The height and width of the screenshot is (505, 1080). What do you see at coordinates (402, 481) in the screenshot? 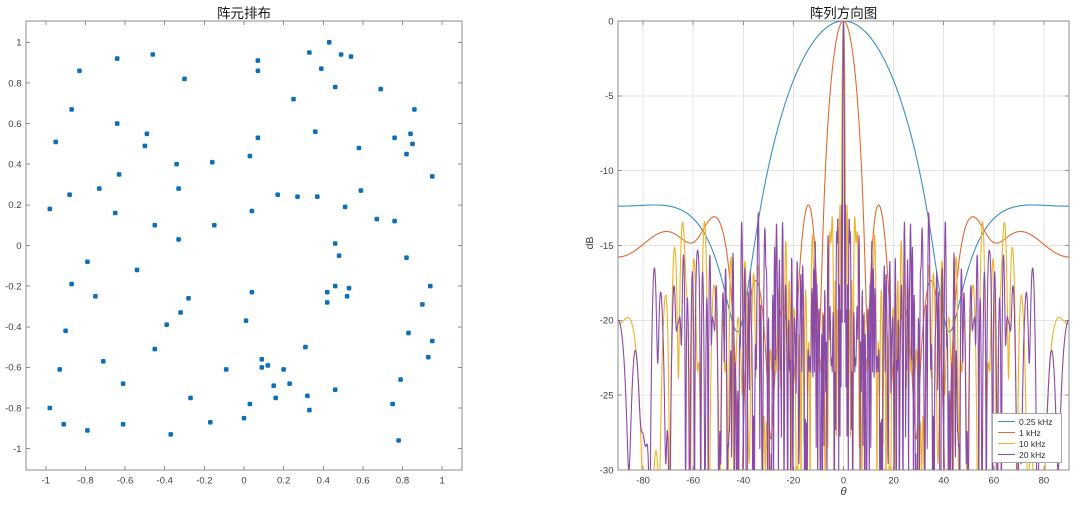
I see `x-tick-label: 0.8` at bounding box center [402, 481].